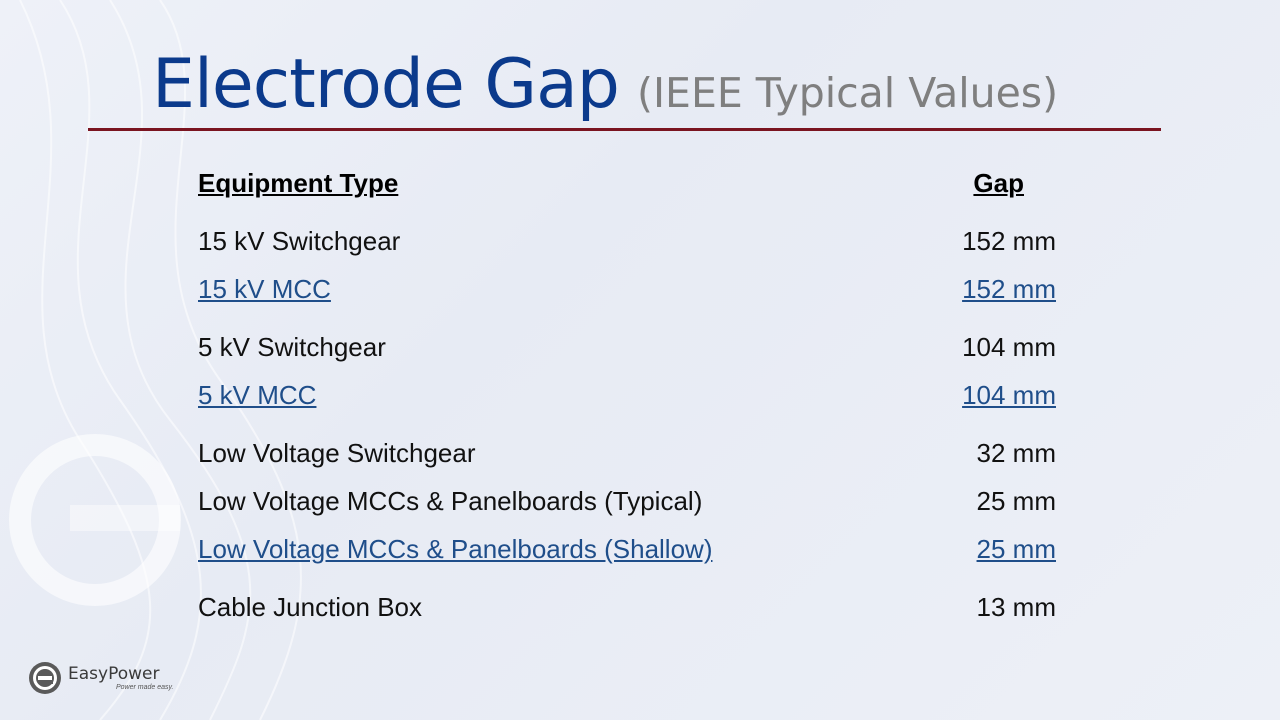 The width and height of the screenshot is (1280, 720). What do you see at coordinates (624, 129) in the screenshot?
I see `title-underline` at bounding box center [624, 129].